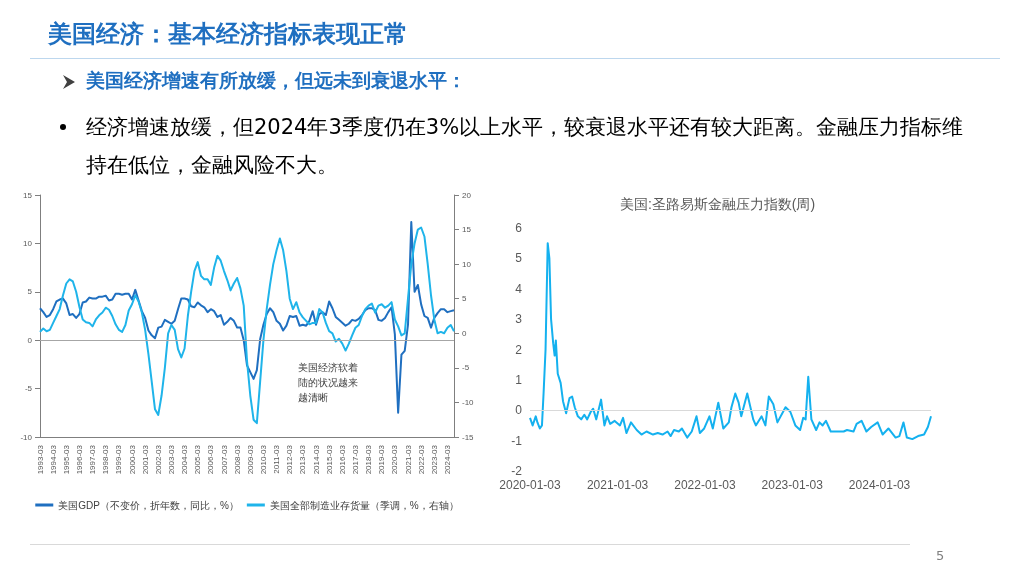 Image resolution: width=1024 pixels, height=576 pixels. What do you see at coordinates (303, 459) in the screenshot?
I see `x-tick-label: 2013-03` at bounding box center [303, 459].